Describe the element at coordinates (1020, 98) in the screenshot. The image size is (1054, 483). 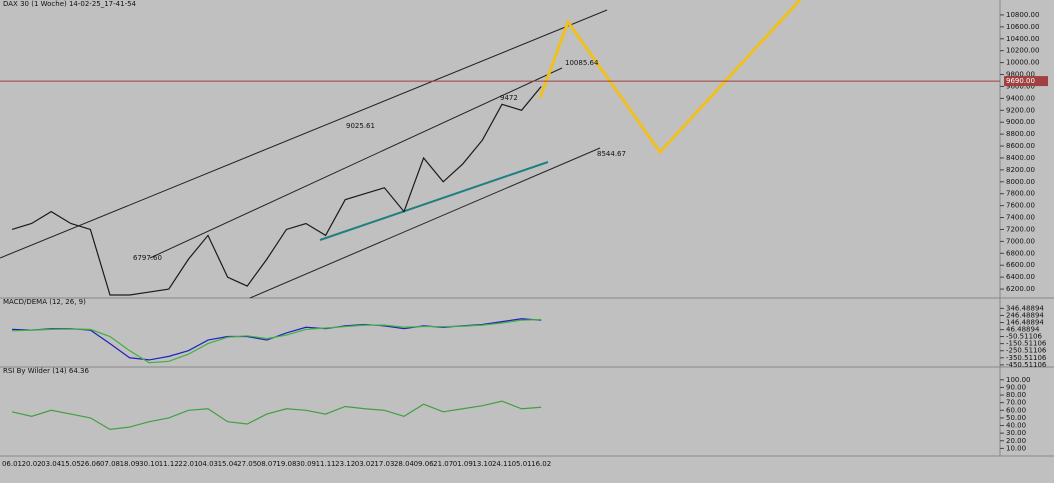
I see `y-tick-label: 9400.00` at that location.